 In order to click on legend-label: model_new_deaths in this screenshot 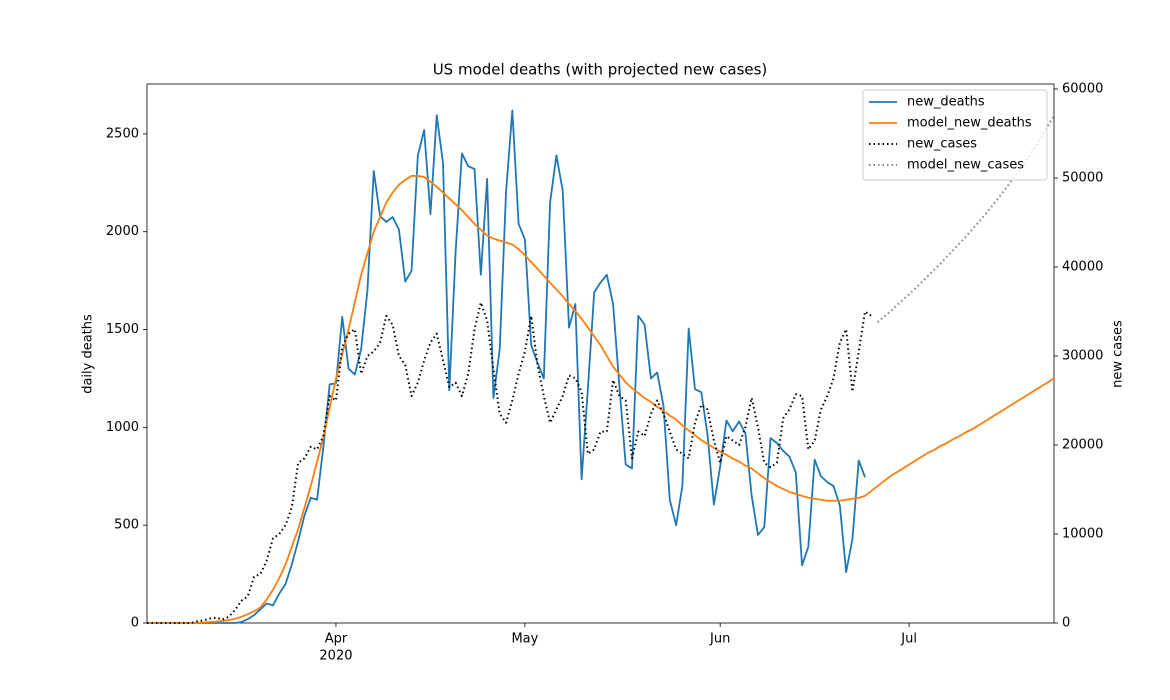, I will do `click(969, 123)`.